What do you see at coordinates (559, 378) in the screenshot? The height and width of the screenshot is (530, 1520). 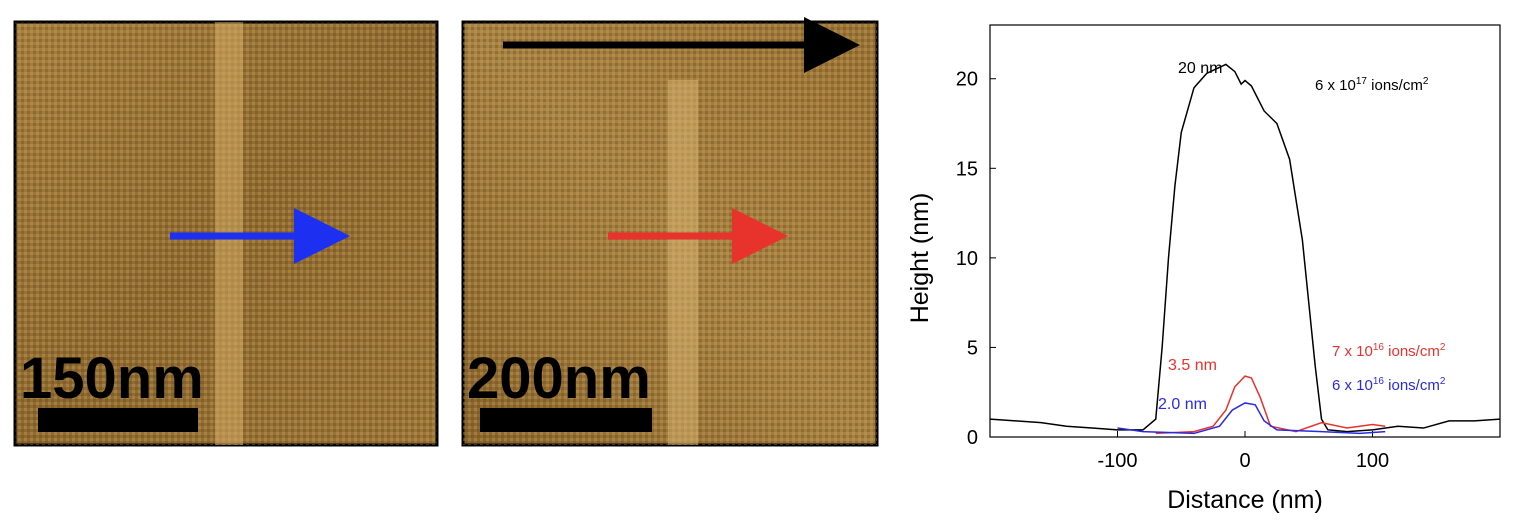 I see `scale-label: 200nm` at bounding box center [559, 378].